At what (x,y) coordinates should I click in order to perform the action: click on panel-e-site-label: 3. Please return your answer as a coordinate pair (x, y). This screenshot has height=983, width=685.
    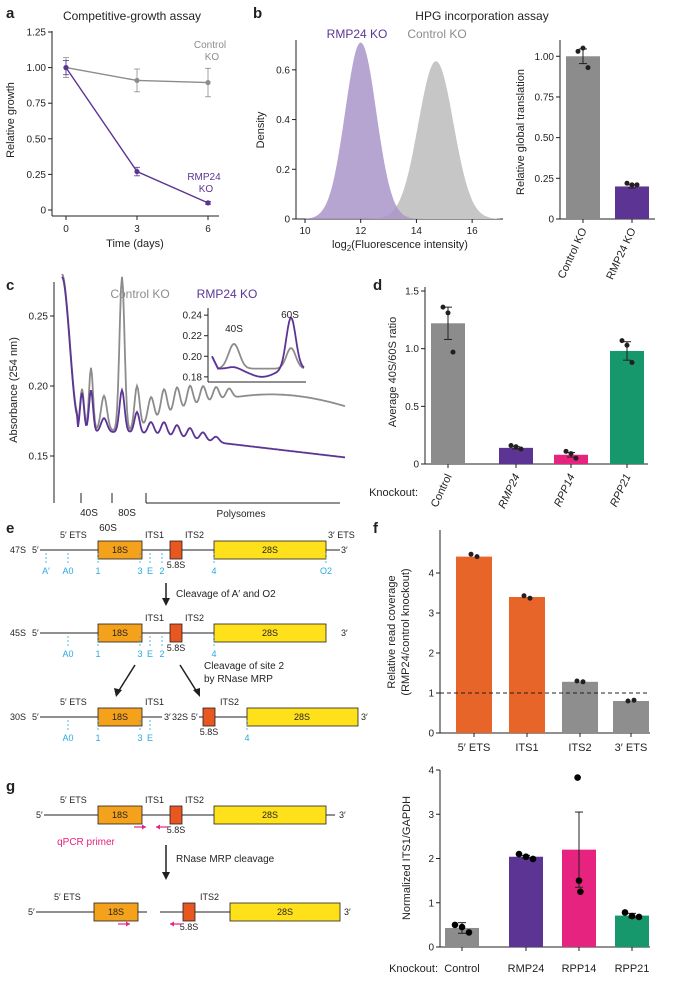
    Looking at the image, I should click on (139, 738).